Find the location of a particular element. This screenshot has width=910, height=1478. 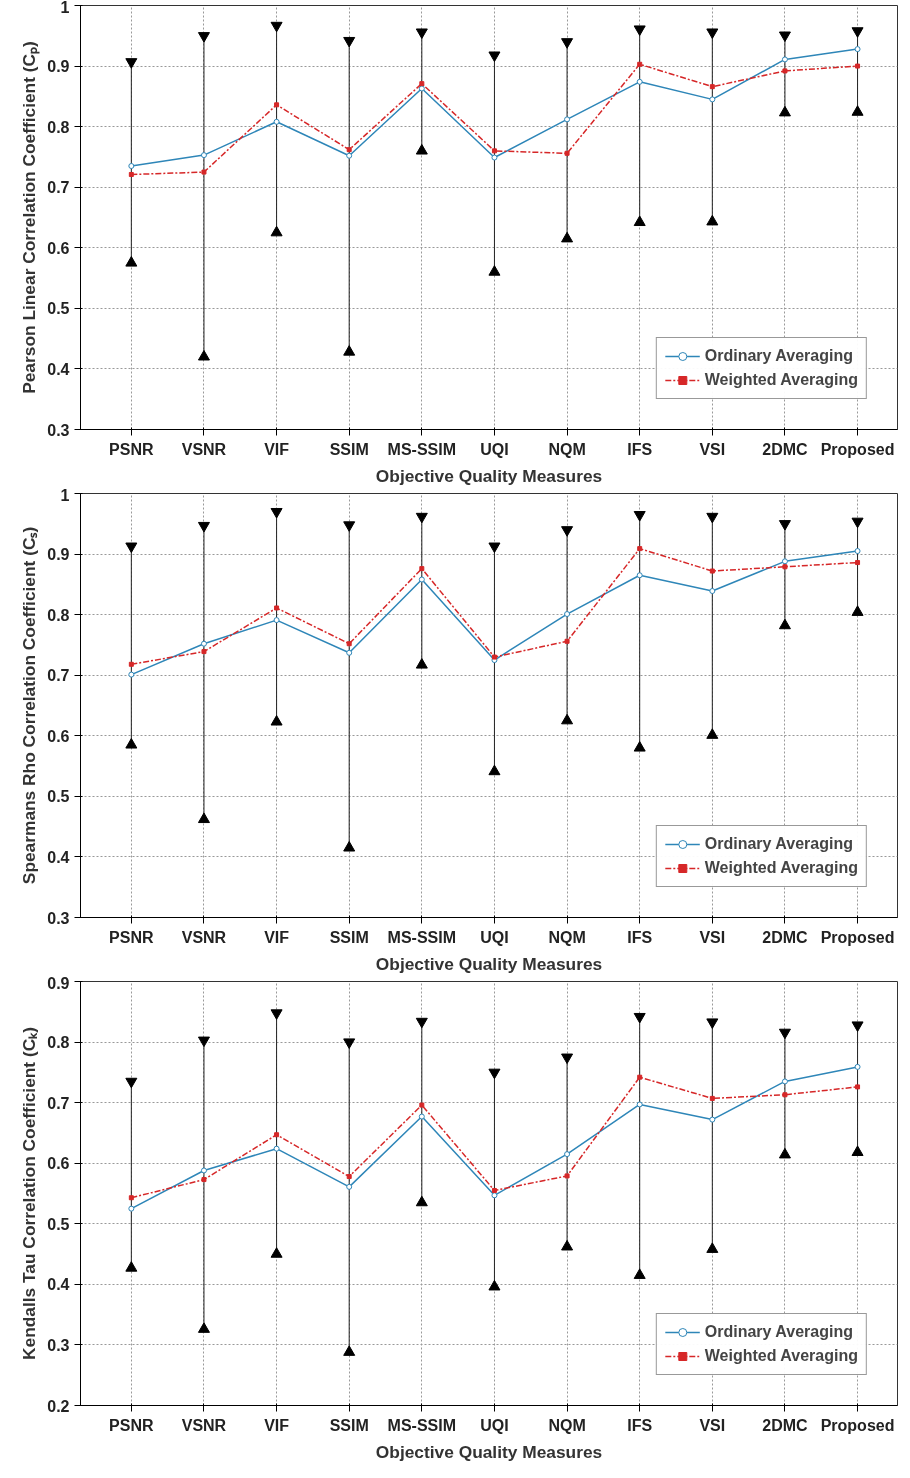

x-tick-label: NQM is located at coordinates (567, 1425).